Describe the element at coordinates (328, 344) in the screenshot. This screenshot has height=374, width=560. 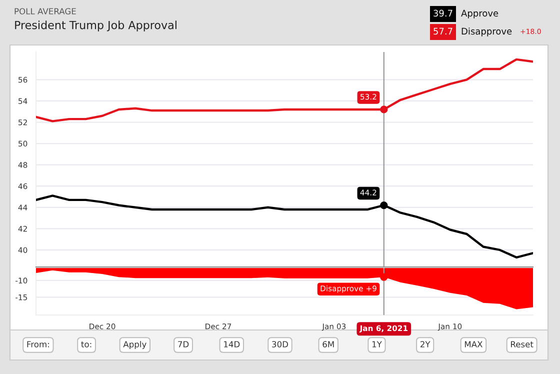
I see `text: 6M` at that location.